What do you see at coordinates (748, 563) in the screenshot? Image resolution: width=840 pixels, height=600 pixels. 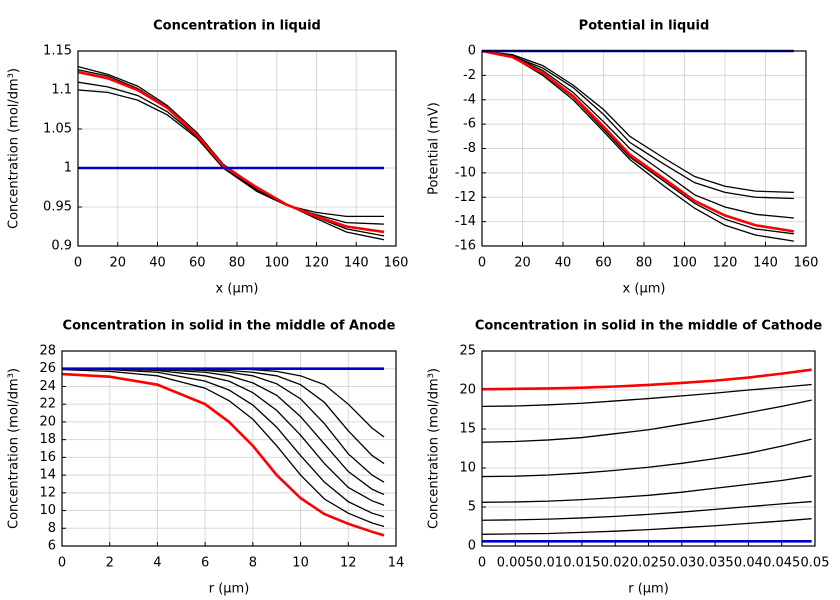 I see `x-tick-label: 0.04` at bounding box center [748, 563].